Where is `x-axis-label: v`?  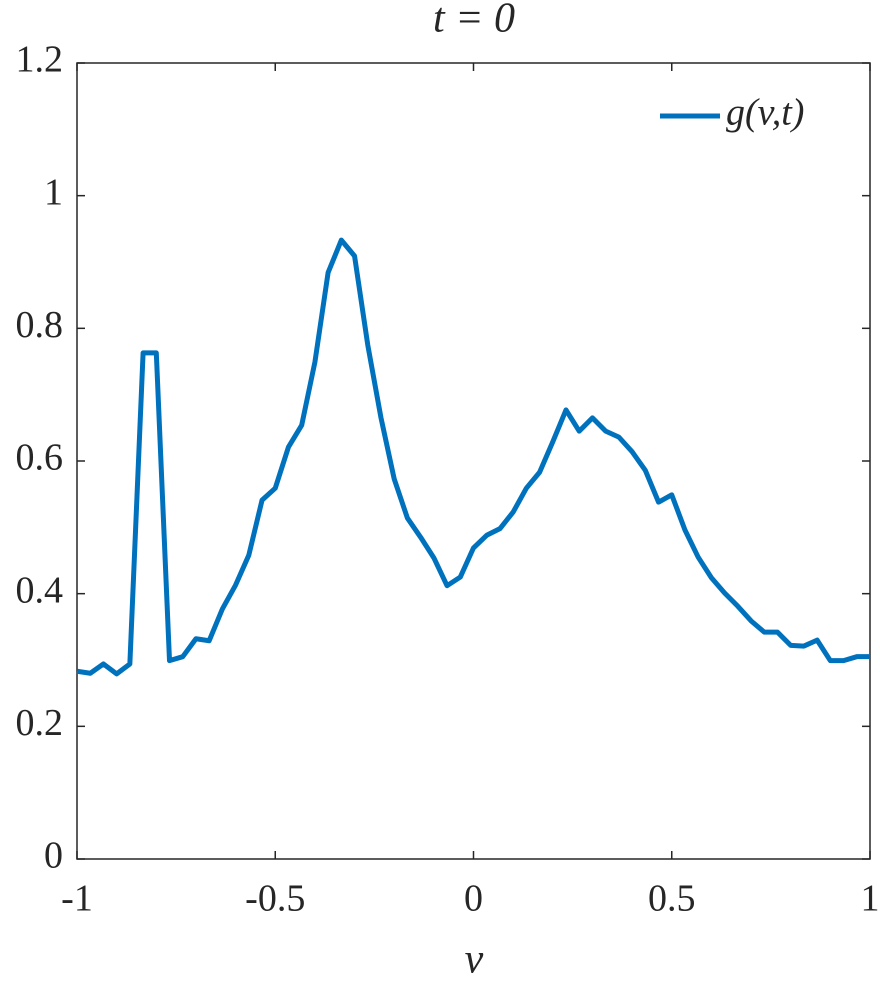
x-axis-label: v is located at coordinates (474, 959).